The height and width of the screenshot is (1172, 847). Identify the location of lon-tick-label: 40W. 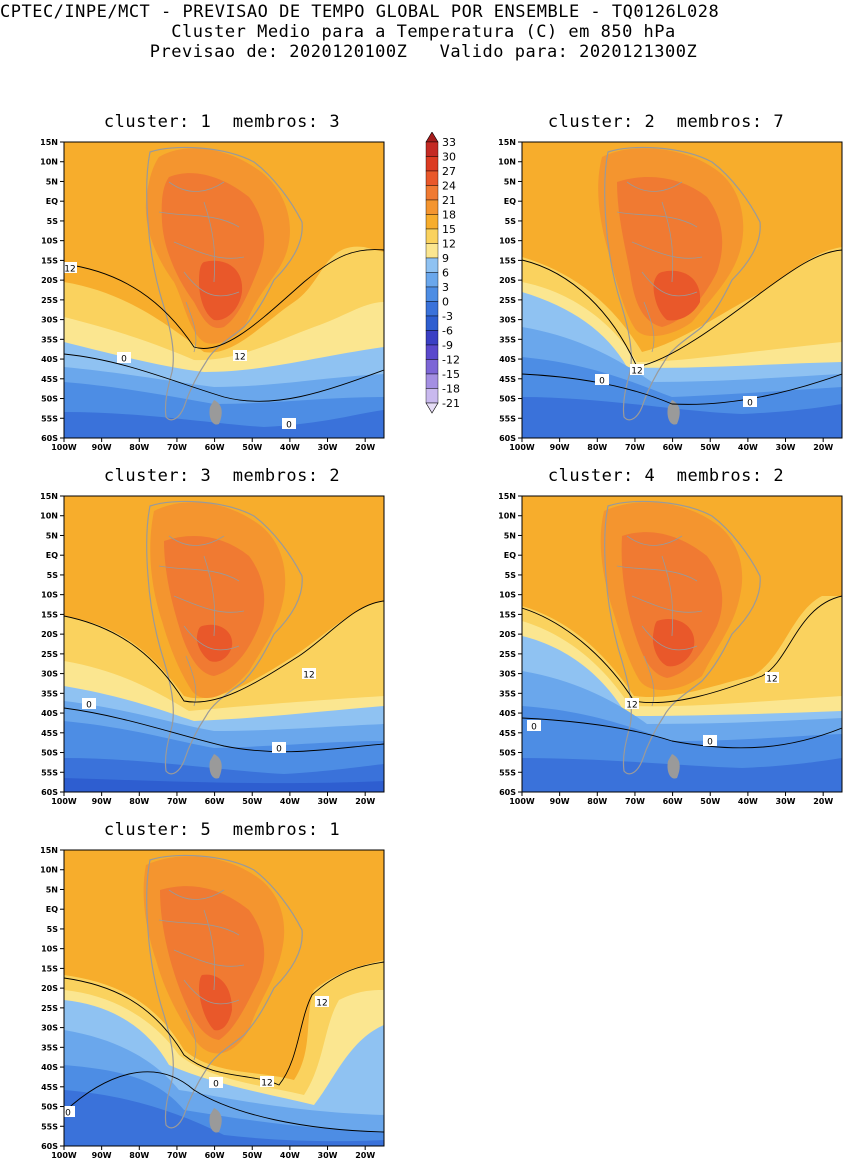
(290, 801).